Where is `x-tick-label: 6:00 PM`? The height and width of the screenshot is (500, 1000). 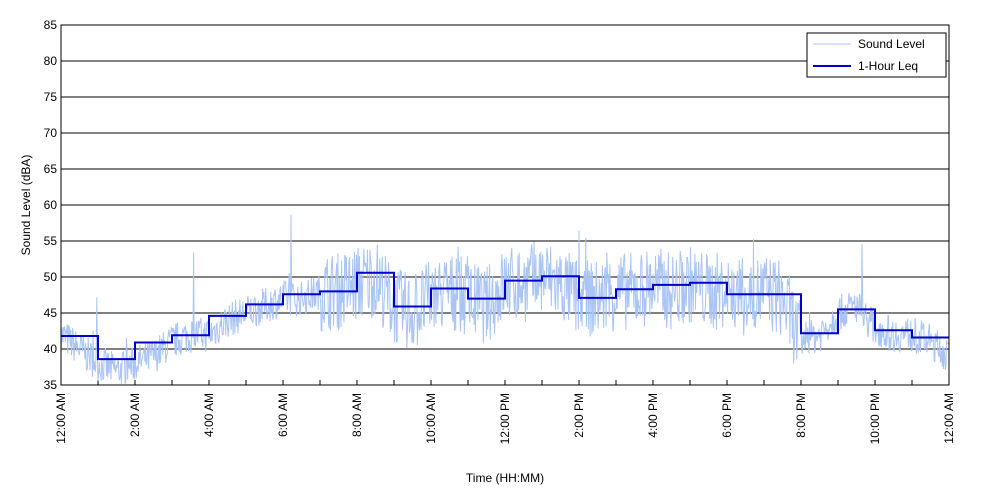 x-tick-label: 6:00 PM is located at coordinates (727, 415).